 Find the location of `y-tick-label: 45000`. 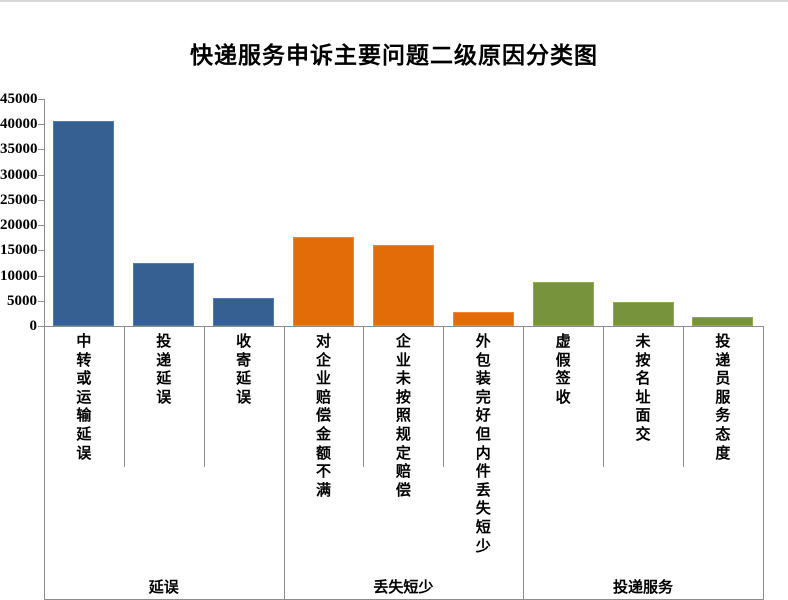

y-tick-label: 45000 is located at coordinates (19, 99).